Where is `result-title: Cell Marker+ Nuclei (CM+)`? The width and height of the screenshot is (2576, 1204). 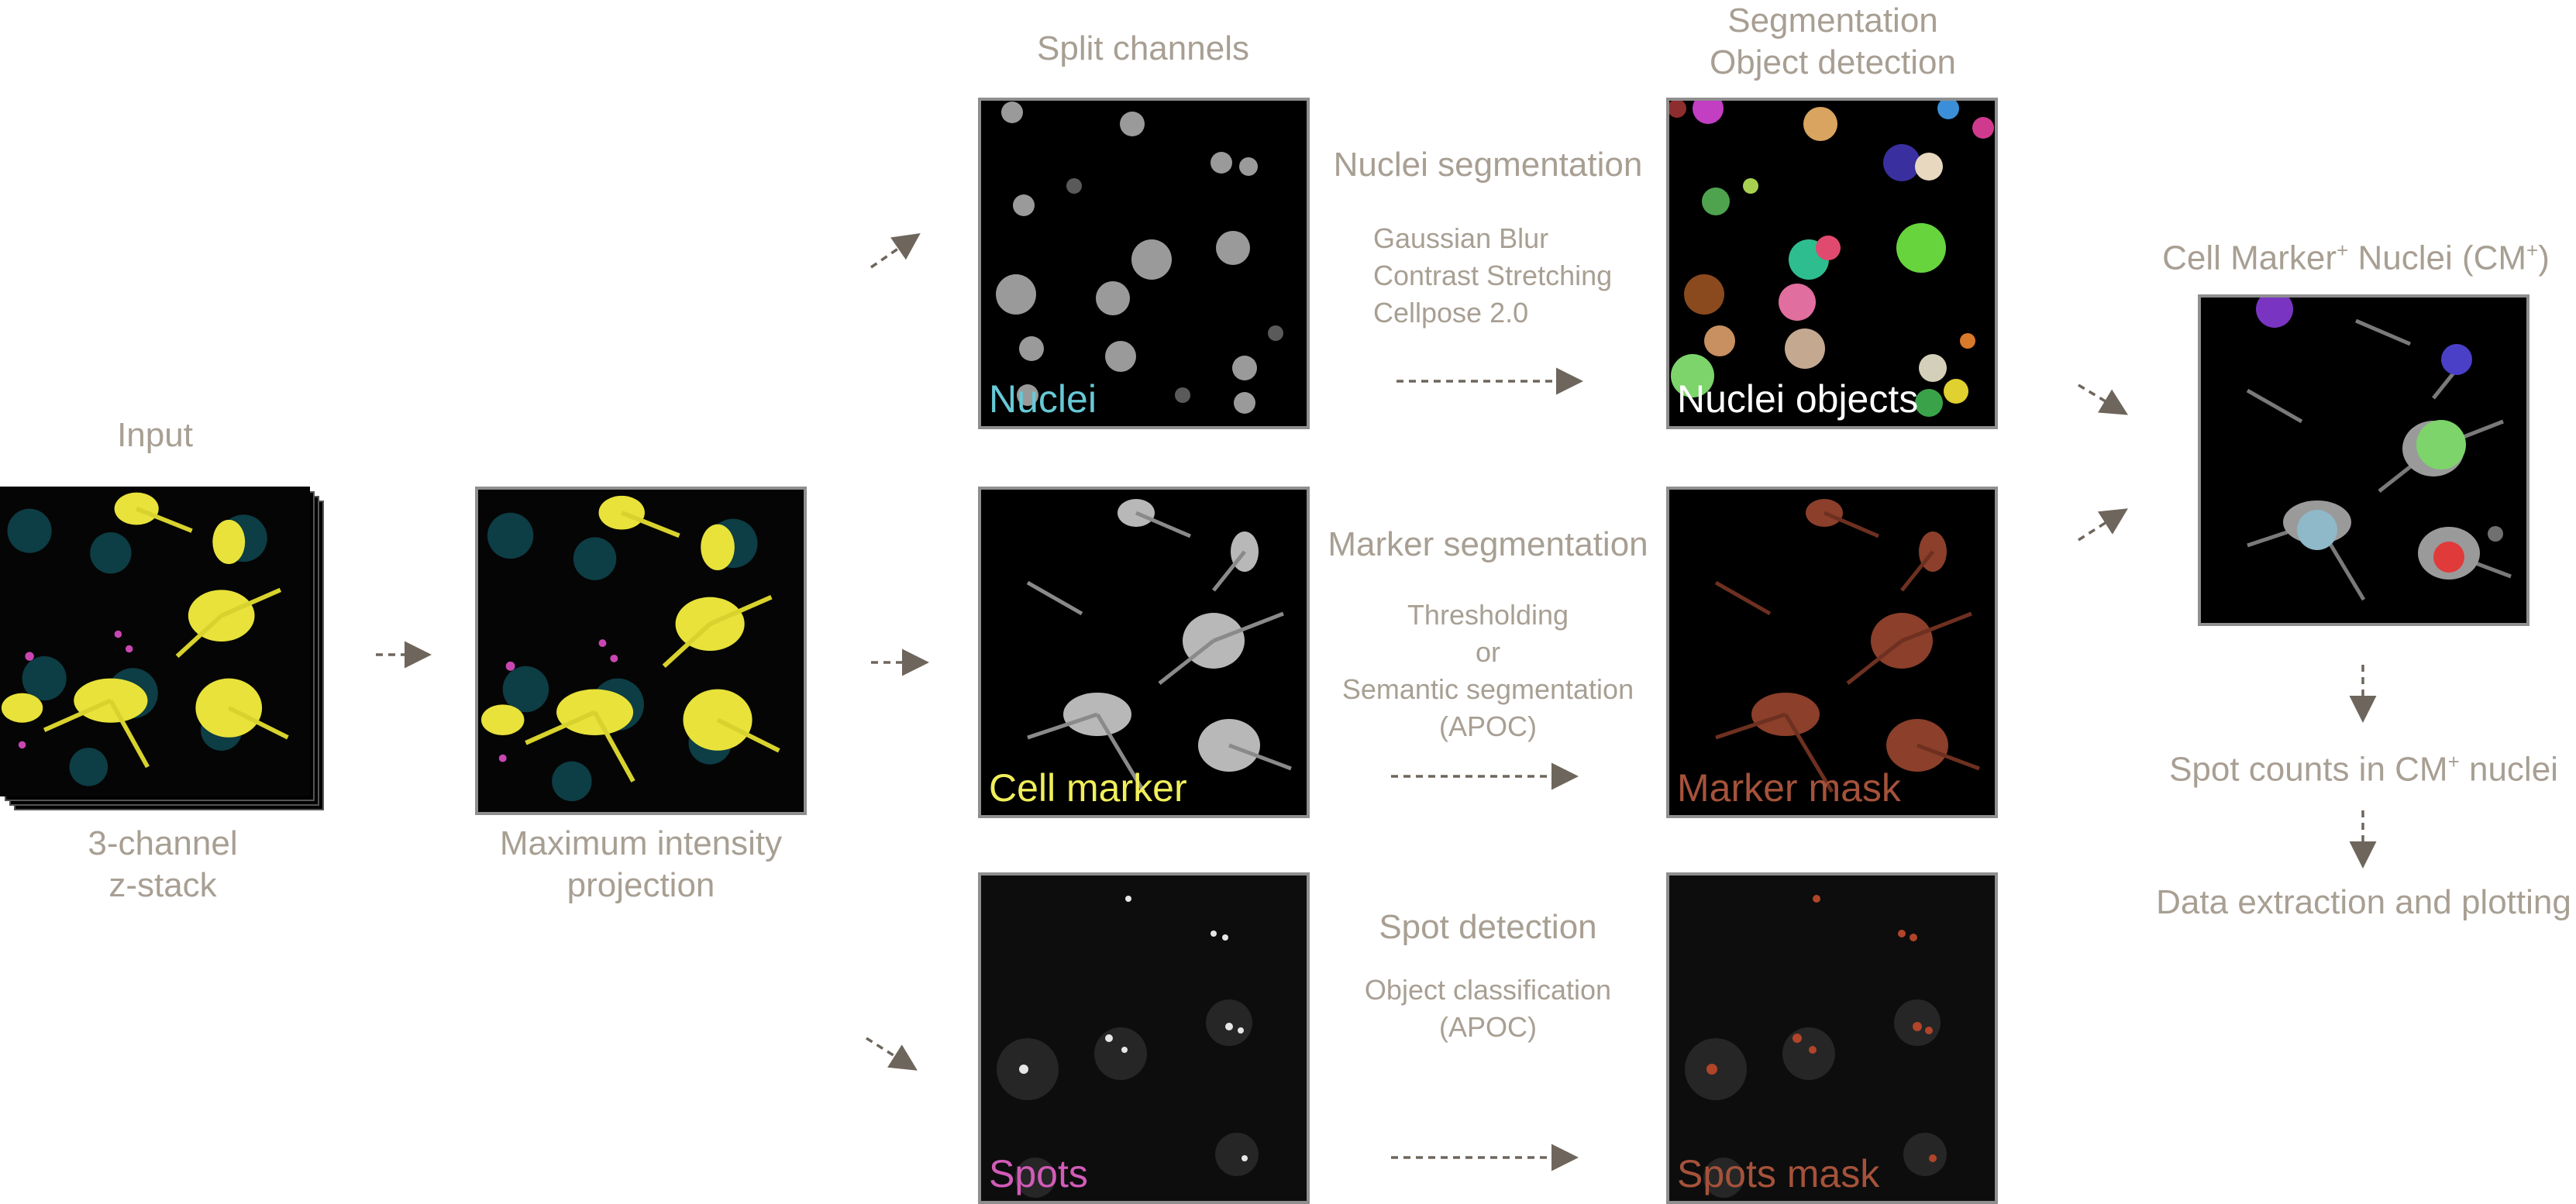 result-title: Cell Marker+ Nuclei (CM+) is located at coordinates (2355, 254).